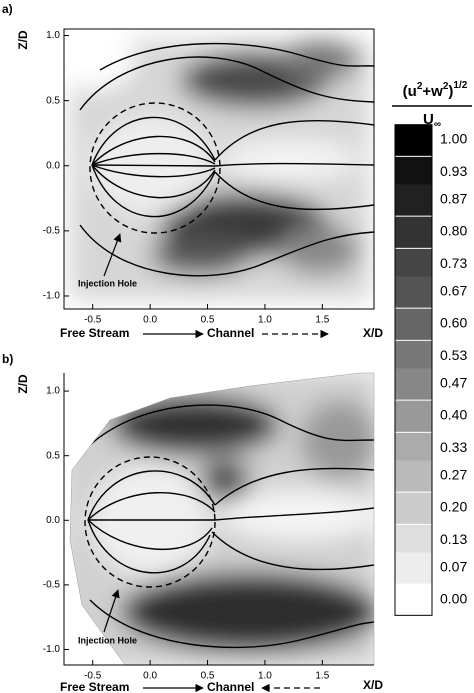 The image size is (474, 693). Describe the element at coordinates (450, 91) in the screenshot. I see `title-part: )` at that location.